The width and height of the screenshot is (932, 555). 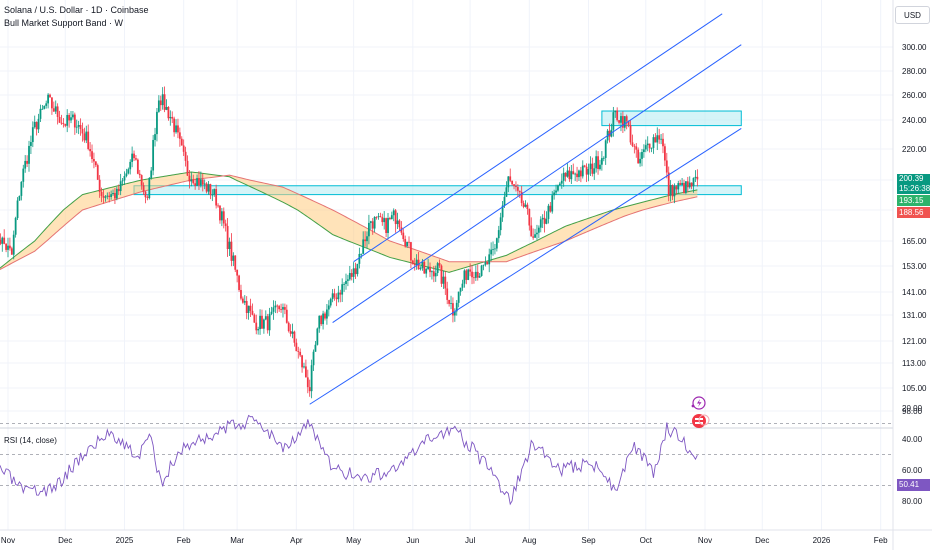 What do you see at coordinates (529, 540) in the screenshot?
I see `time-tick-label: Aug` at bounding box center [529, 540].